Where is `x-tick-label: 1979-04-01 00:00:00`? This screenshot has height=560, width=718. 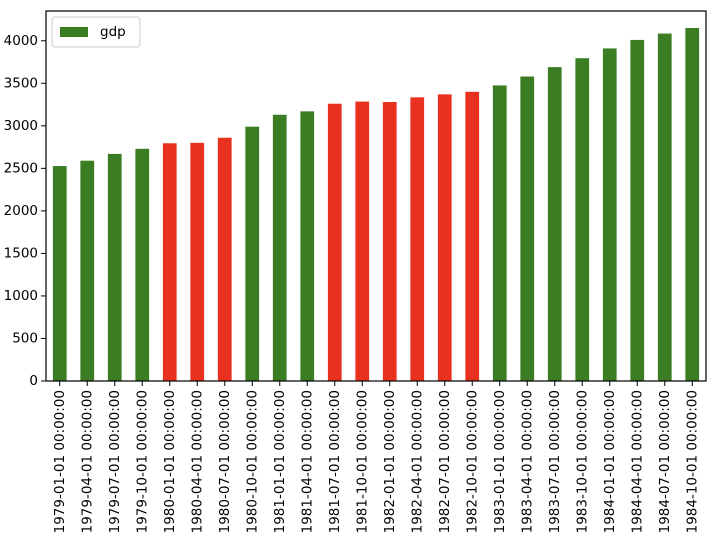 x-tick-label: 1979-04-01 00:00:00 is located at coordinates (87, 461).